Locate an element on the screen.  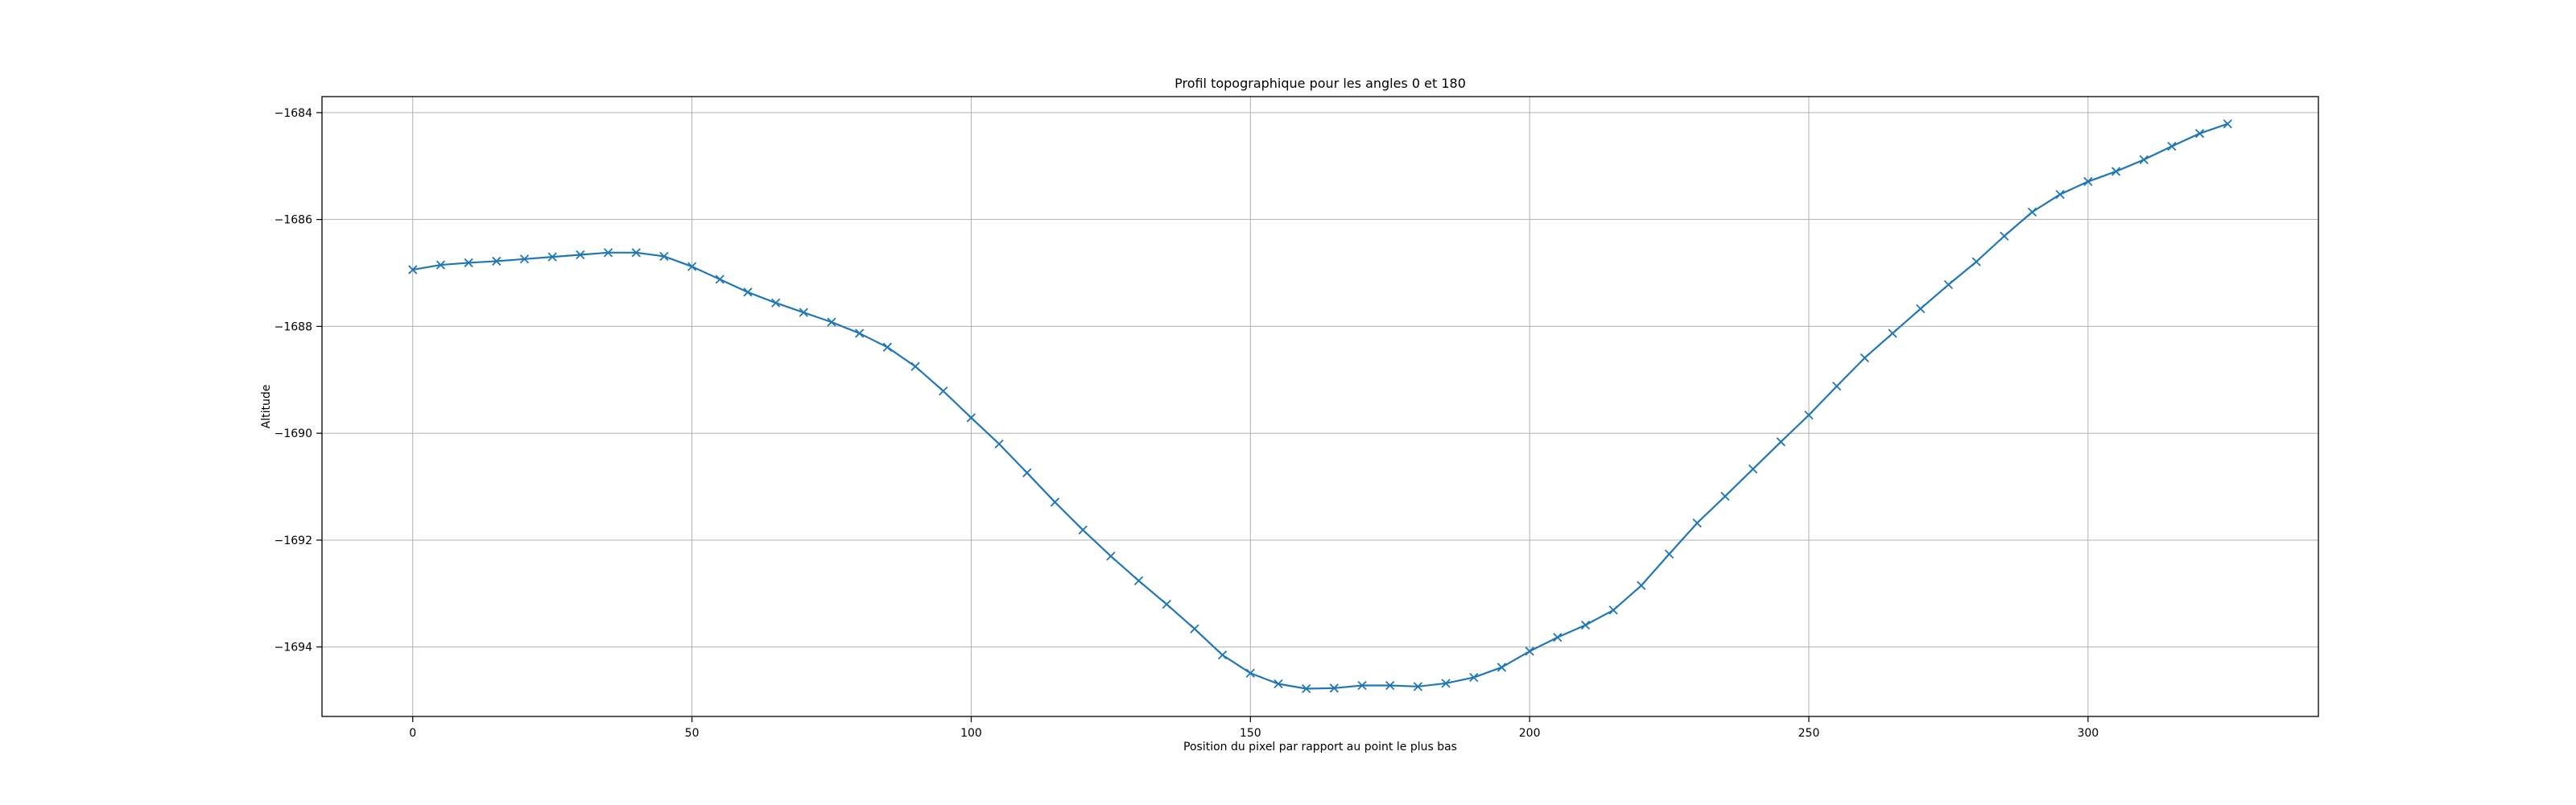
x-tick-label: 300 is located at coordinates (2088, 733).